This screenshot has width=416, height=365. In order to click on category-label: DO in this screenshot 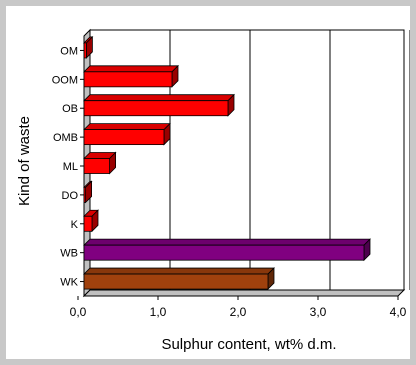, I will do `click(70, 196)`.